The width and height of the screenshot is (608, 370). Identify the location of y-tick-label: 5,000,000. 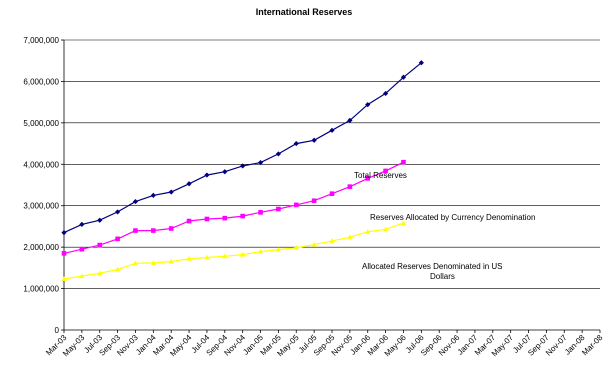
(41, 123).